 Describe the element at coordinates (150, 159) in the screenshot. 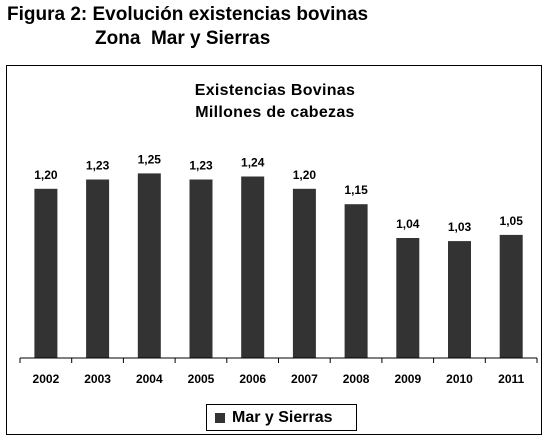

I see `data-label-2004: 1,25` at that location.